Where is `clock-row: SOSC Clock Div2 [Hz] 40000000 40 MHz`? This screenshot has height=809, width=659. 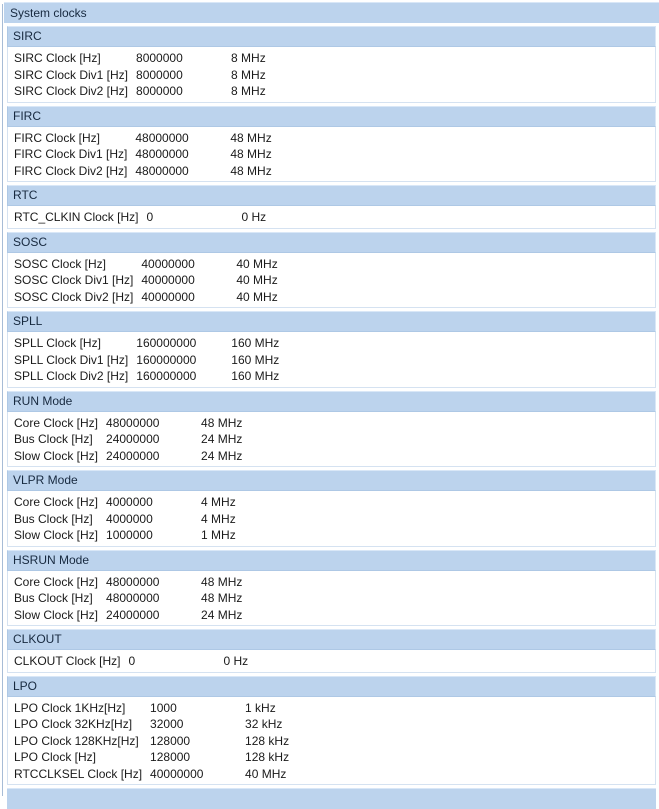
clock-row: SOSC Clock Div2 [Hz] 40000000 40 MHz is located at coordinates (146, 297).